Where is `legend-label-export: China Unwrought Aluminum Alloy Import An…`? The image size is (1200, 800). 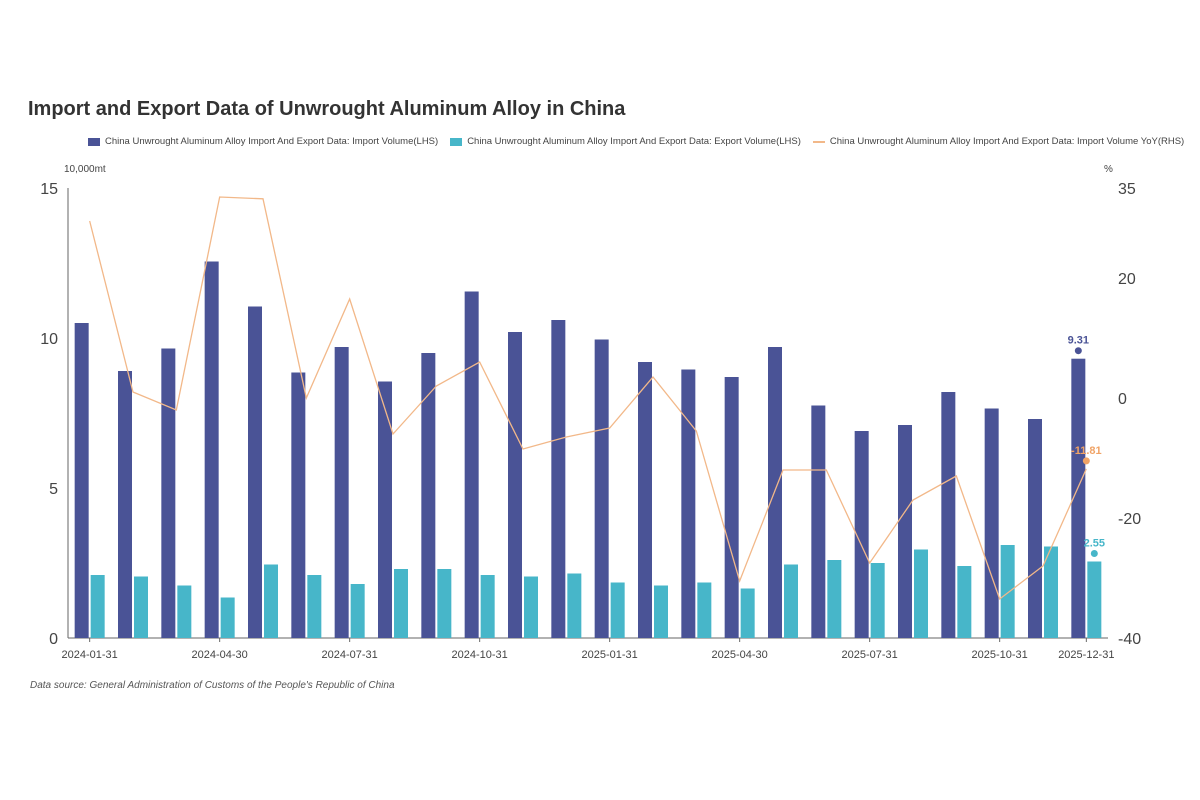
legend-label-export: China Unwrought Aluminum Alloy Import An… is located at coordinates (634, 141).